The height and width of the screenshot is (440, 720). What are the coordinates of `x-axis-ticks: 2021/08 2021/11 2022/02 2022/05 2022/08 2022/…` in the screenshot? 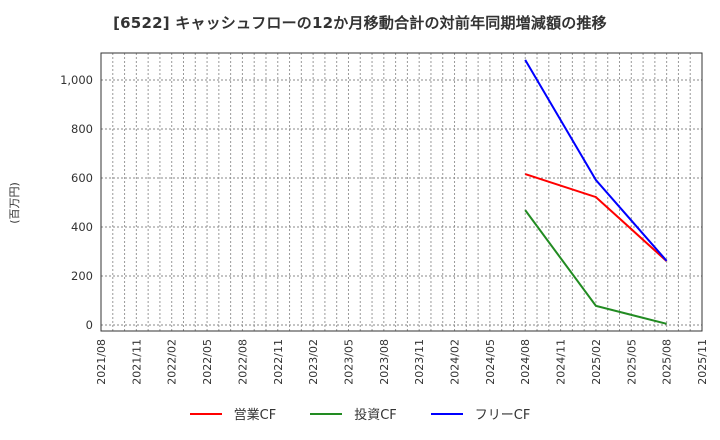 It's located at (402, 362).